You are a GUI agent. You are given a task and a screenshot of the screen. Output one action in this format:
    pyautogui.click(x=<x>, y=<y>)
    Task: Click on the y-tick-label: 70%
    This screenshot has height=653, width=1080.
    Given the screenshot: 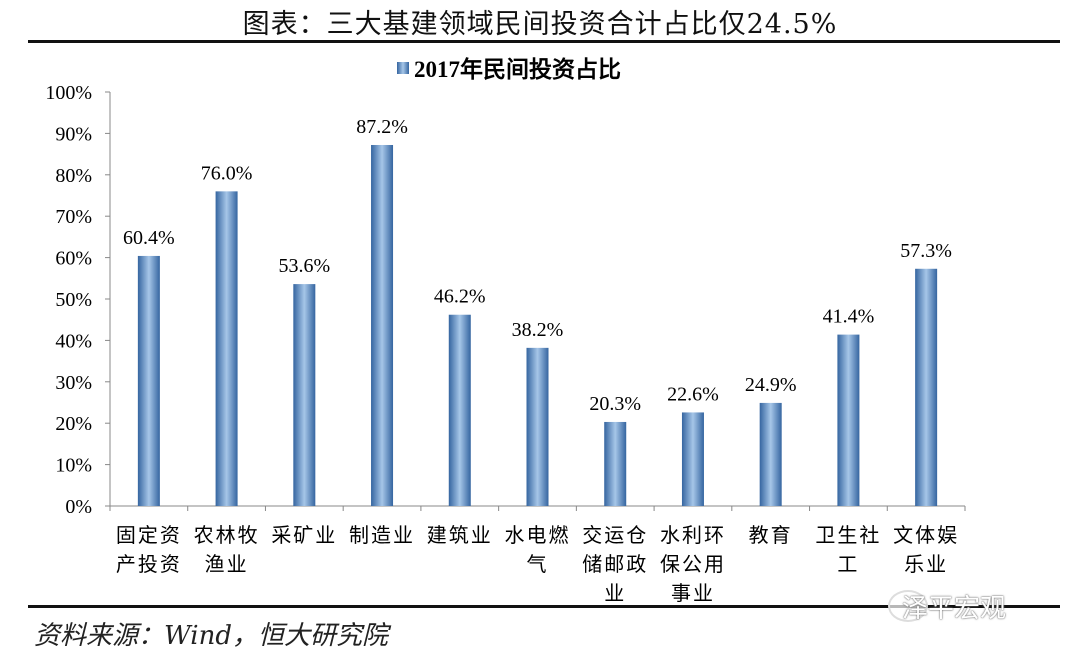 What is the action you would take?
    pyautogui.click(x=73, y=217)
    